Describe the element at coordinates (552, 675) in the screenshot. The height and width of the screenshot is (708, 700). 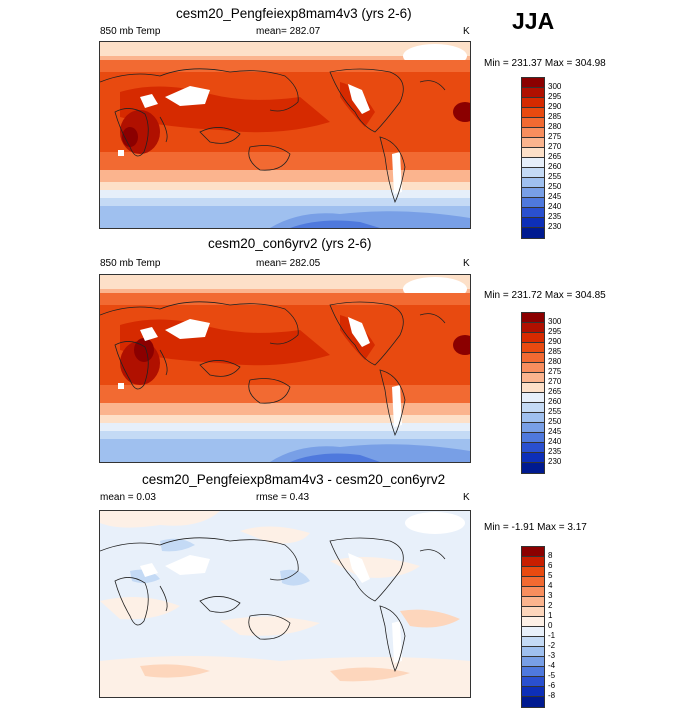
I see `colorbar-label: -5` at that location.